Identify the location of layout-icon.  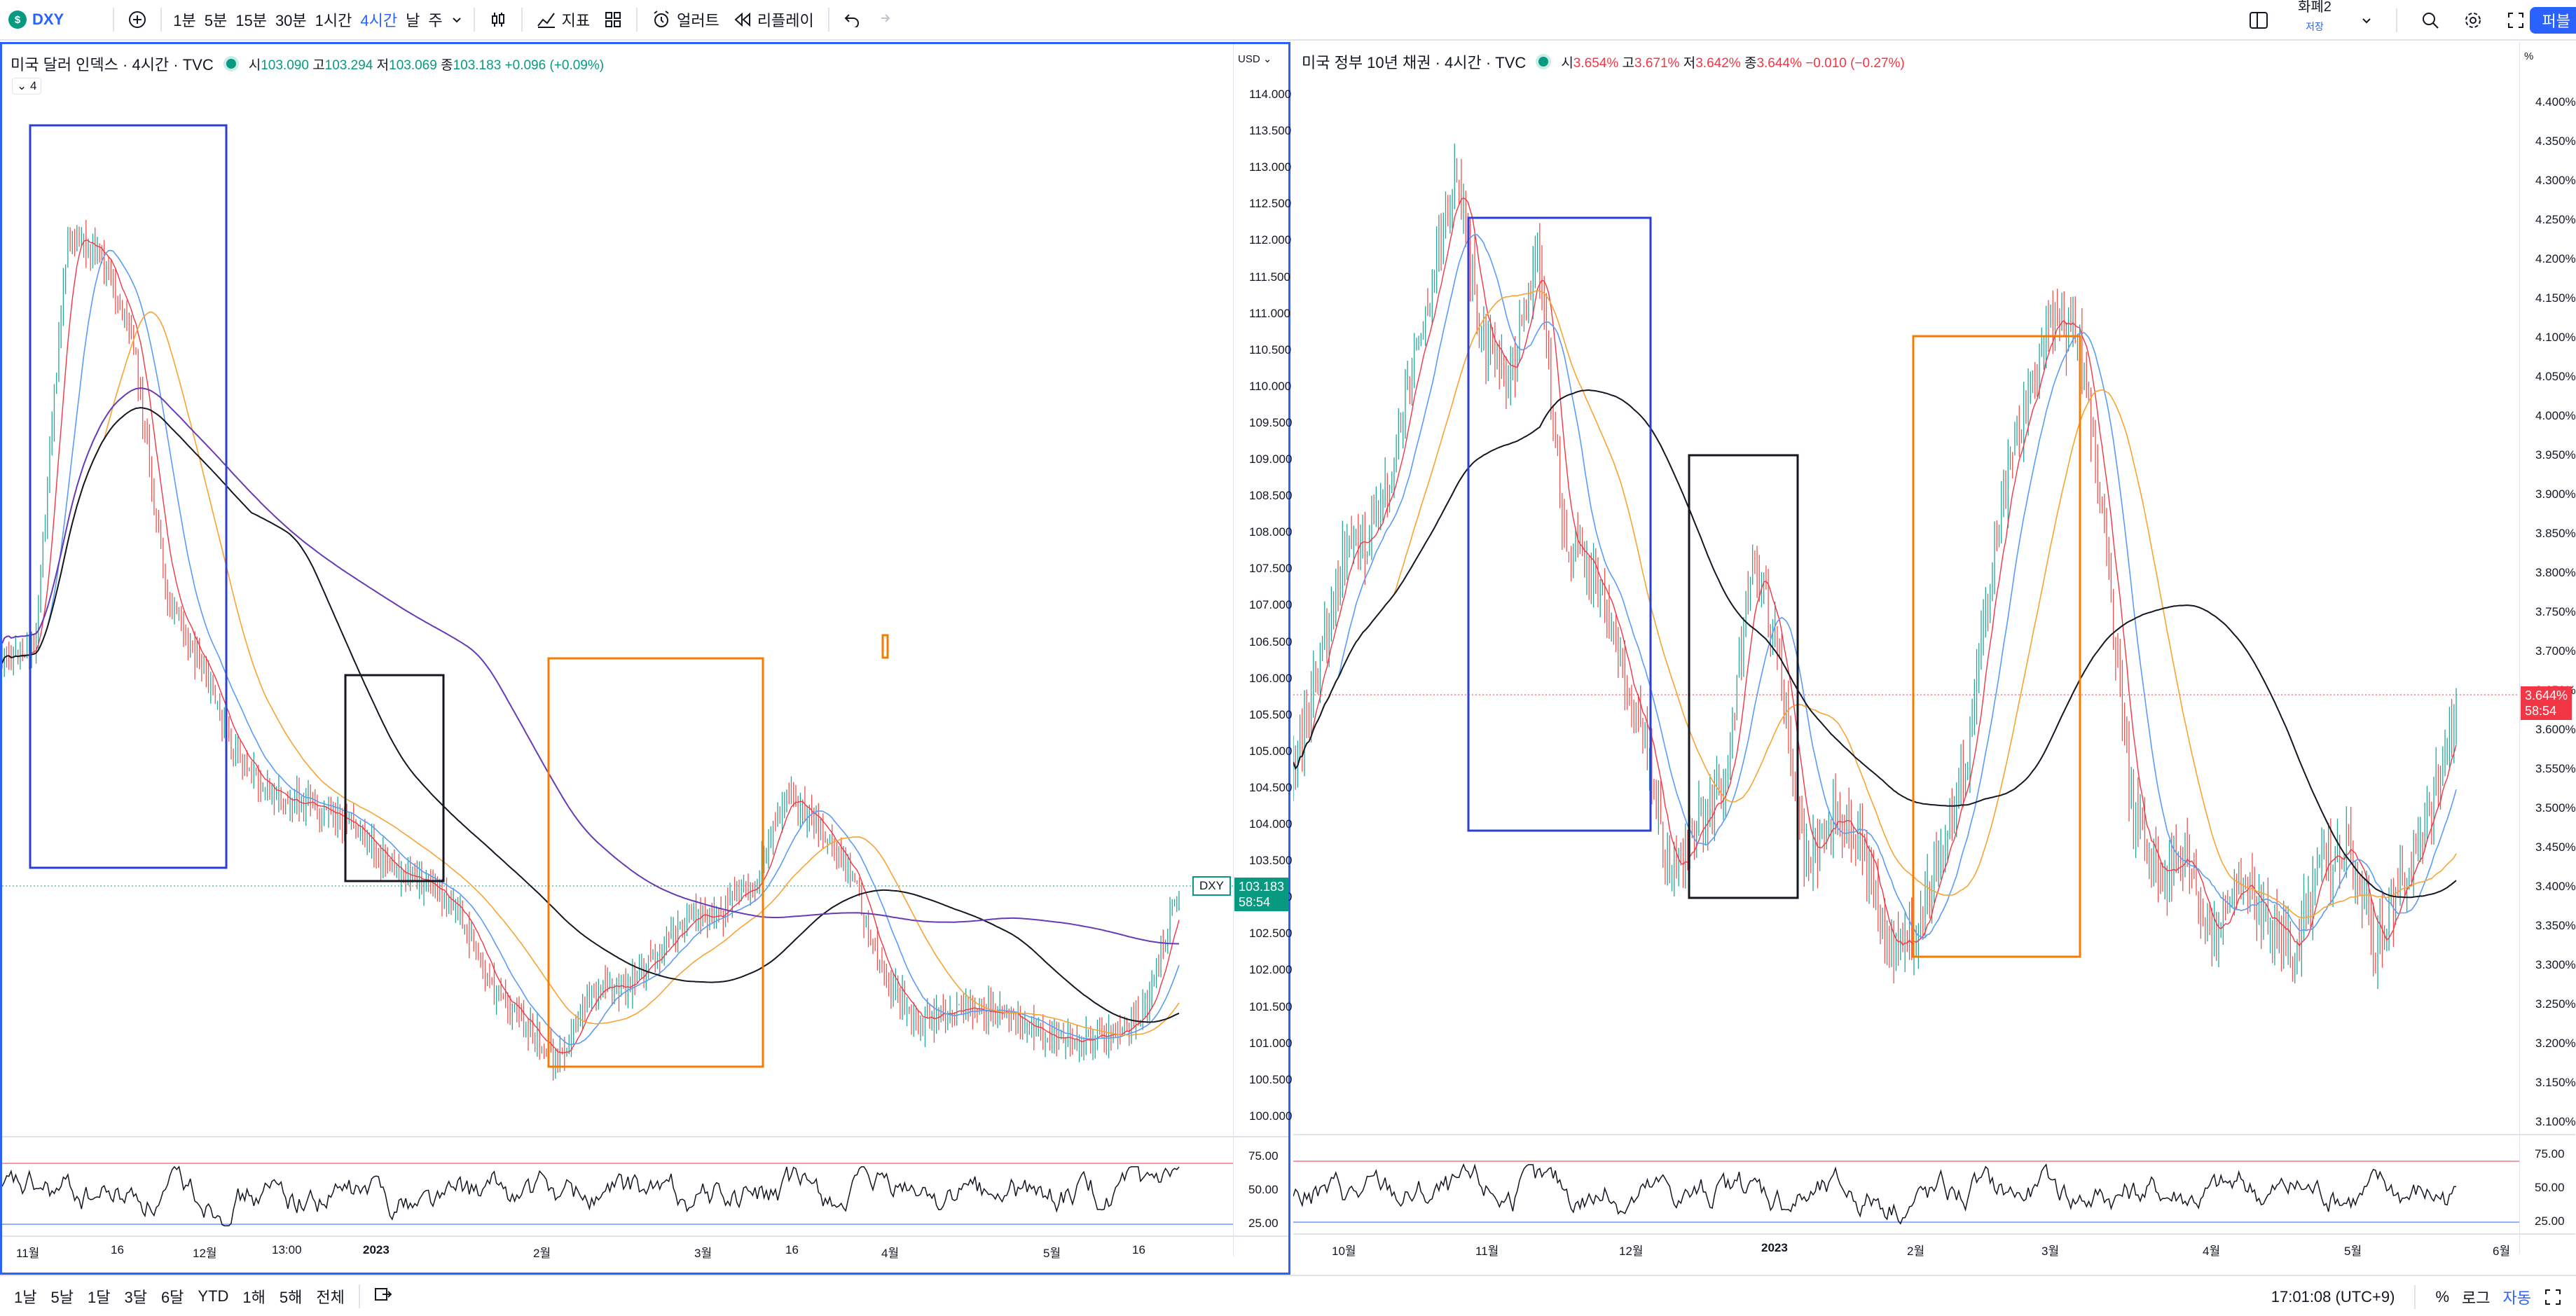
(2259, 20).